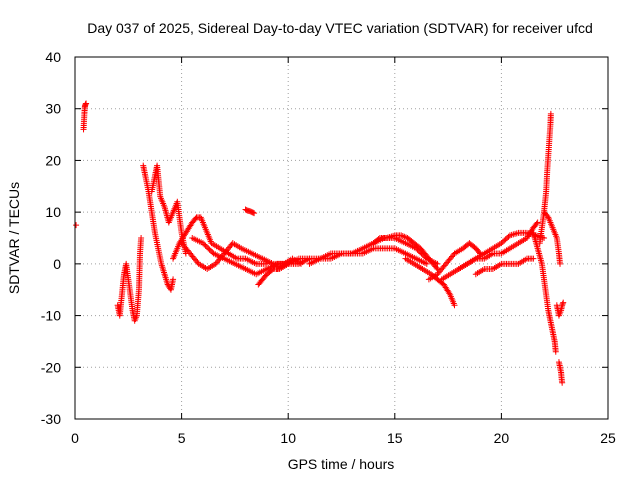 The image size is (640, 480). I want to click on series-track-m, so click(454, 261).